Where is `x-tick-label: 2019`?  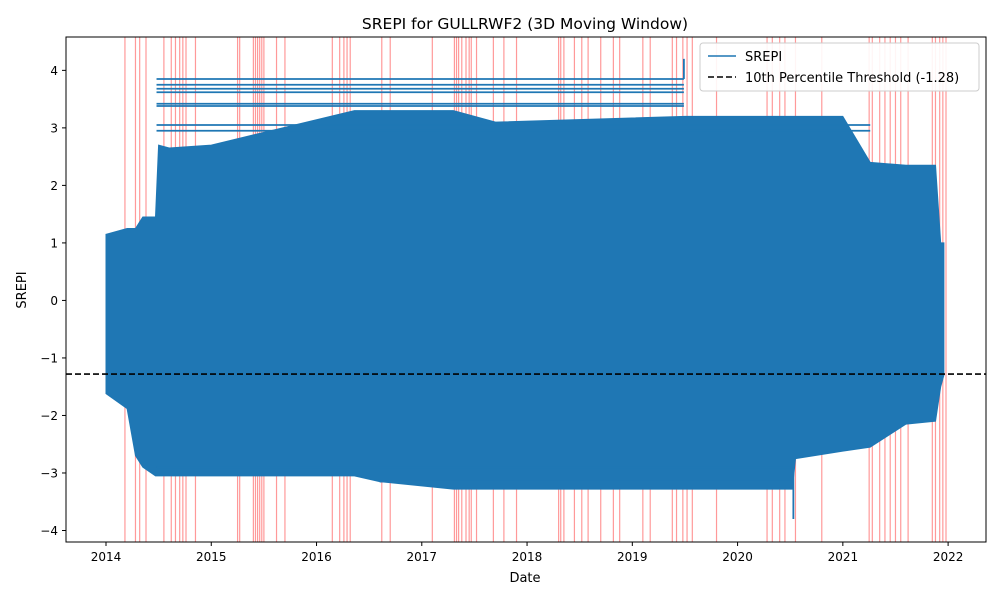 x-tick-label: 2019 is located at coordinates (632, 557).